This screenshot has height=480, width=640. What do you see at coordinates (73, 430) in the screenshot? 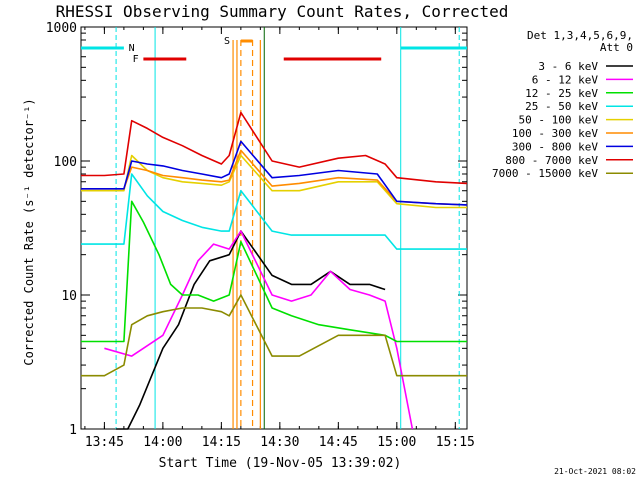
I see `y-tick-label: 1` at bounding box center [73, 430].